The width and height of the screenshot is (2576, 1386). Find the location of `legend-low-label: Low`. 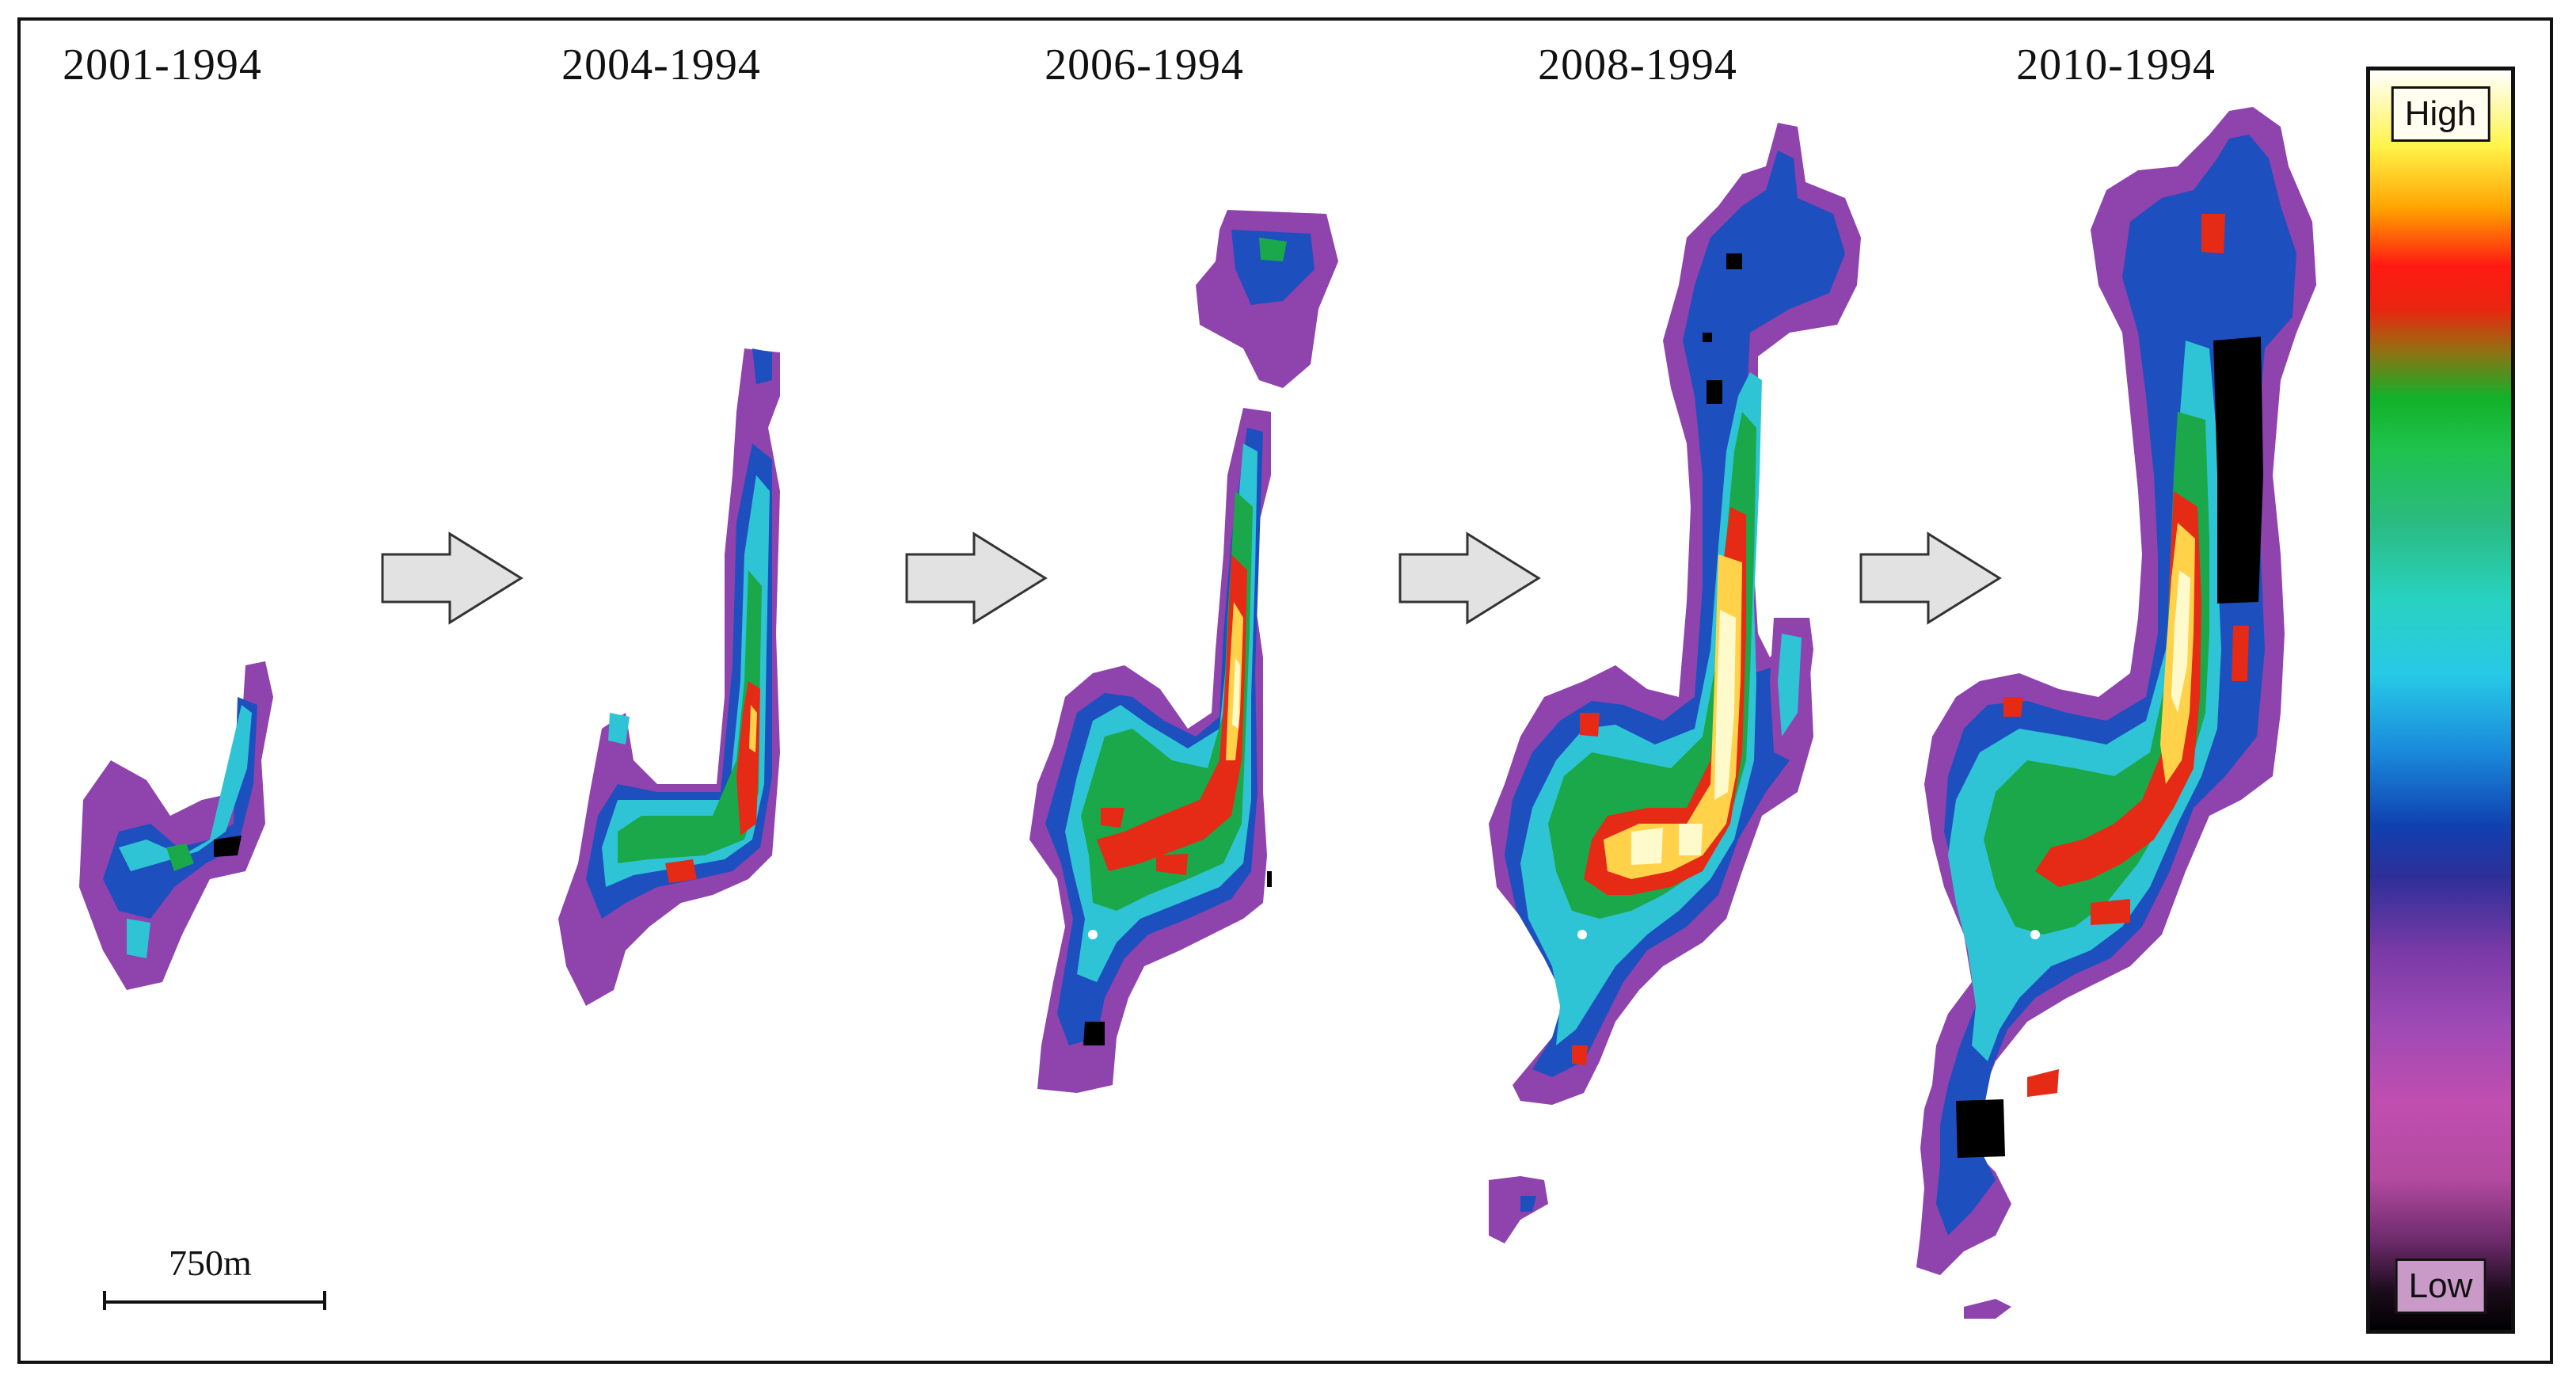

legend-low-label: Low is located at coordinates (2441, 1286).